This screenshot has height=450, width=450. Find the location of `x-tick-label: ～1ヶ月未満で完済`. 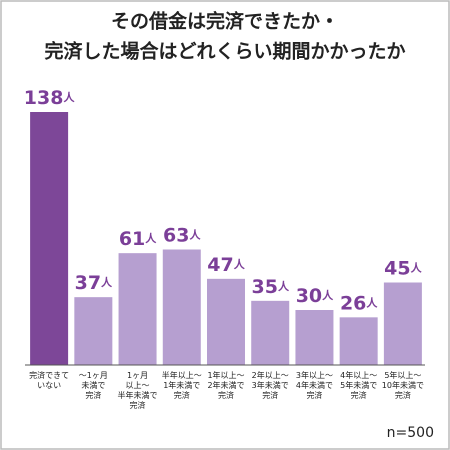

x-tick-label: ～1ヶ月未満で完済 is located at coordinates (93, 385).